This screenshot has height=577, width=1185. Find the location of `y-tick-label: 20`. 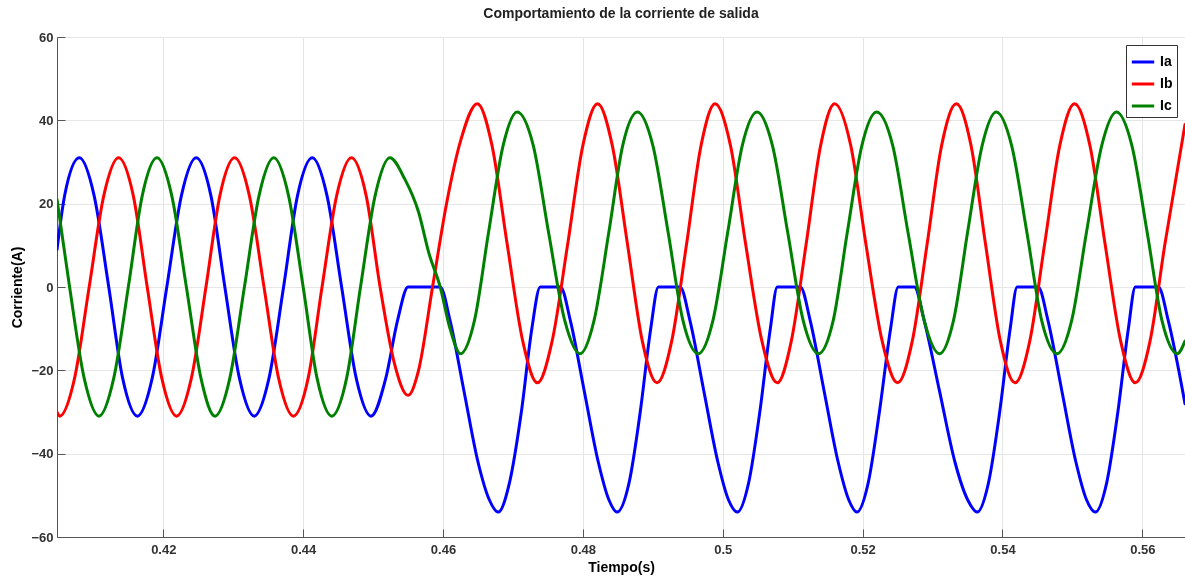

y-tick-label: 20 is located at coordinates (46, 204).